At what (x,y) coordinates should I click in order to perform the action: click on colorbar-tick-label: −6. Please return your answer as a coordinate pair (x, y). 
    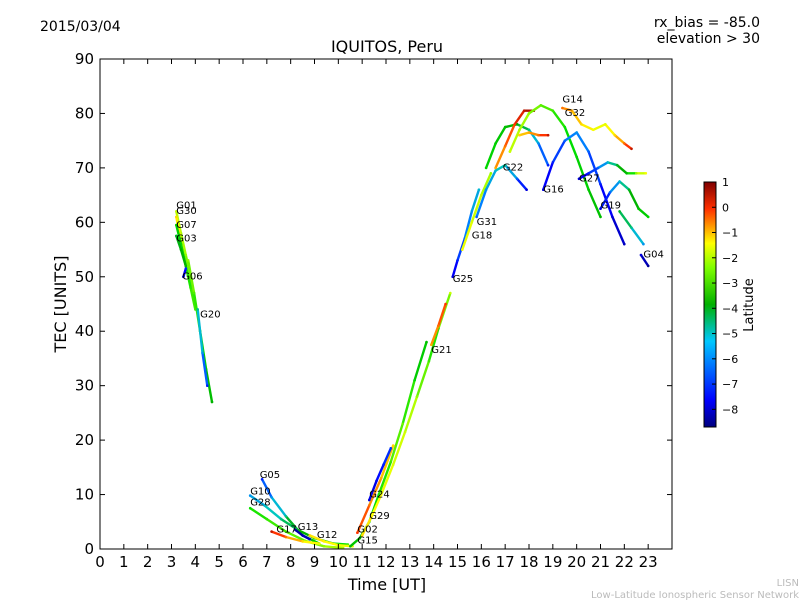
    Looking at the image, I should click on (730, 359).